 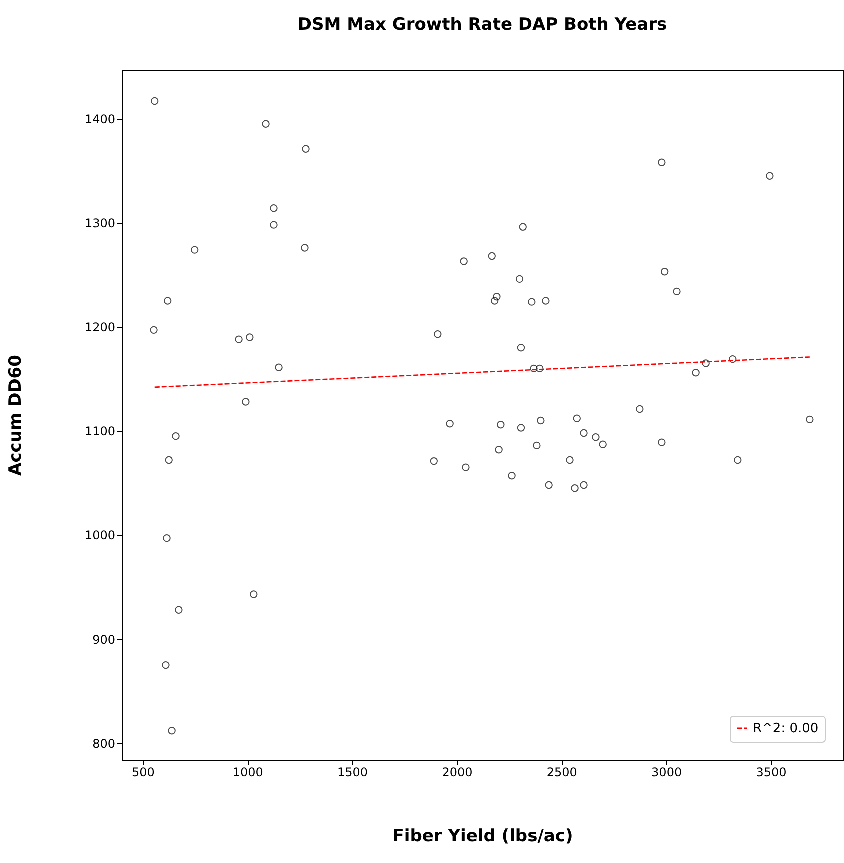 I want to click on y-tick-label: 1100, so click(x=100, y=431).